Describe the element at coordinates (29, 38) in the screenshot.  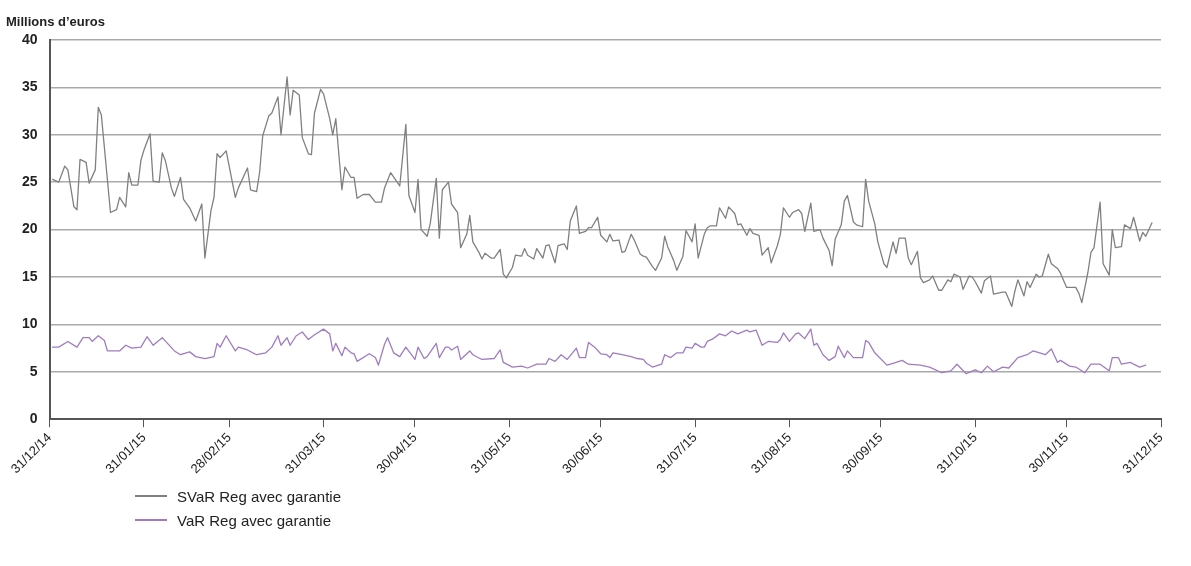
I see `y-tick-label: 40` at that location.